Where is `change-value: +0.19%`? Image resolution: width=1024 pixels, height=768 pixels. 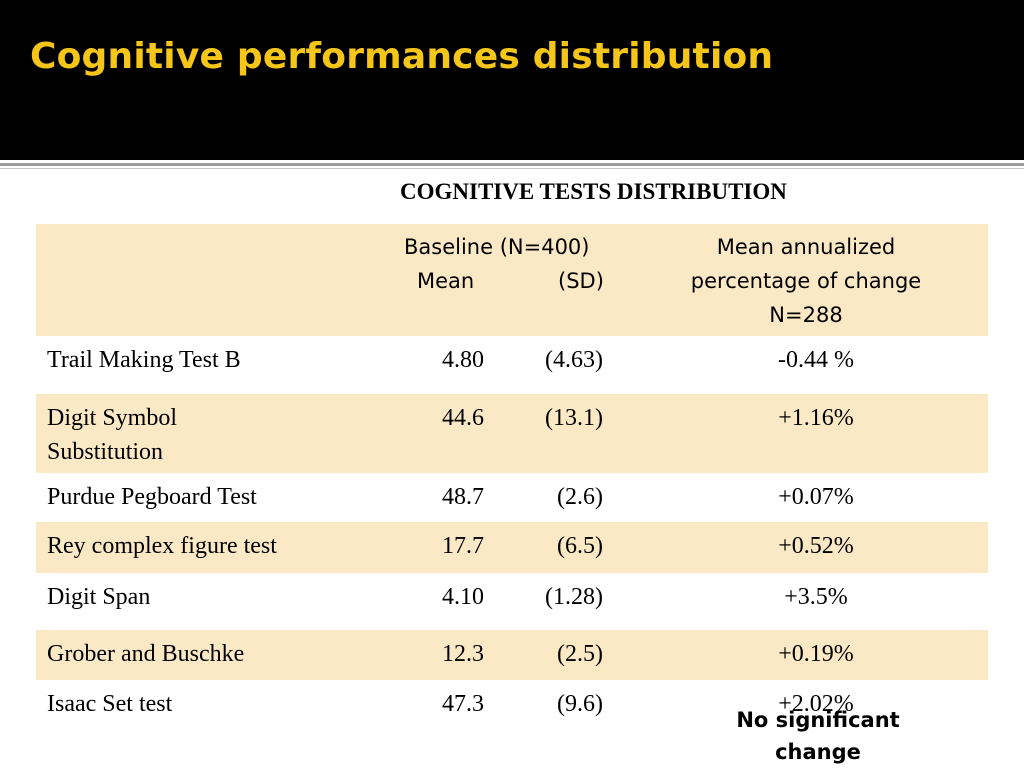 change-value: +0.19% is located at coordinates (816, 654).